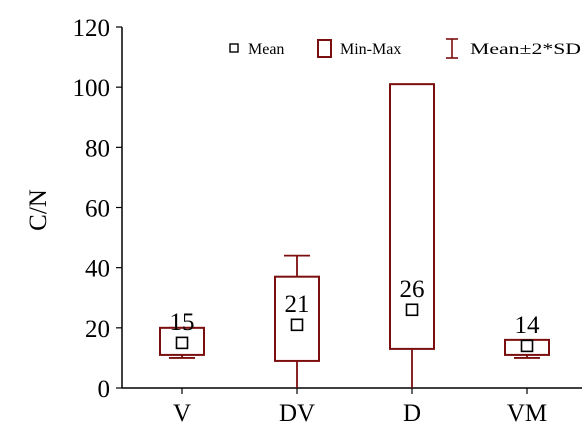 The image size is (584, 432). Describe the element at coordinates (97, 269) in the screenshot. I see `y-tick-label: 40` at that location.